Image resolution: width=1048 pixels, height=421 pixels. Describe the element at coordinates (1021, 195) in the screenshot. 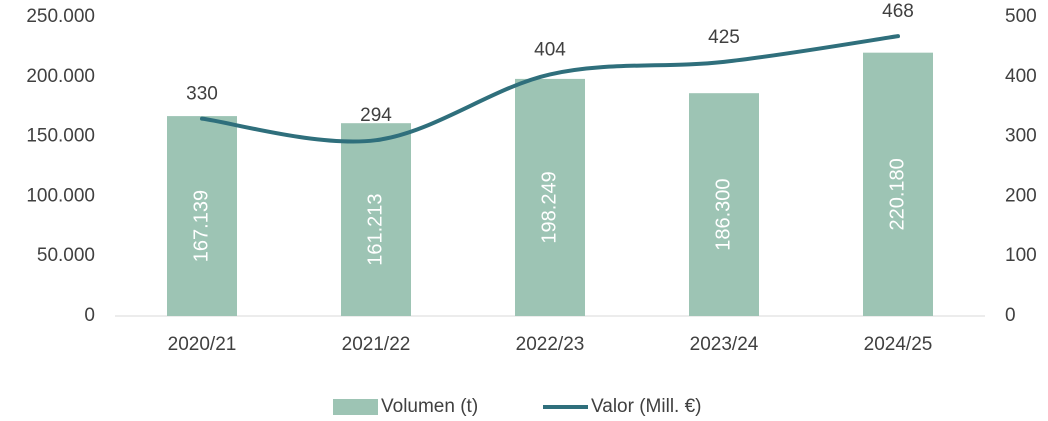

I see `y2-tick-label: 200` at that location.